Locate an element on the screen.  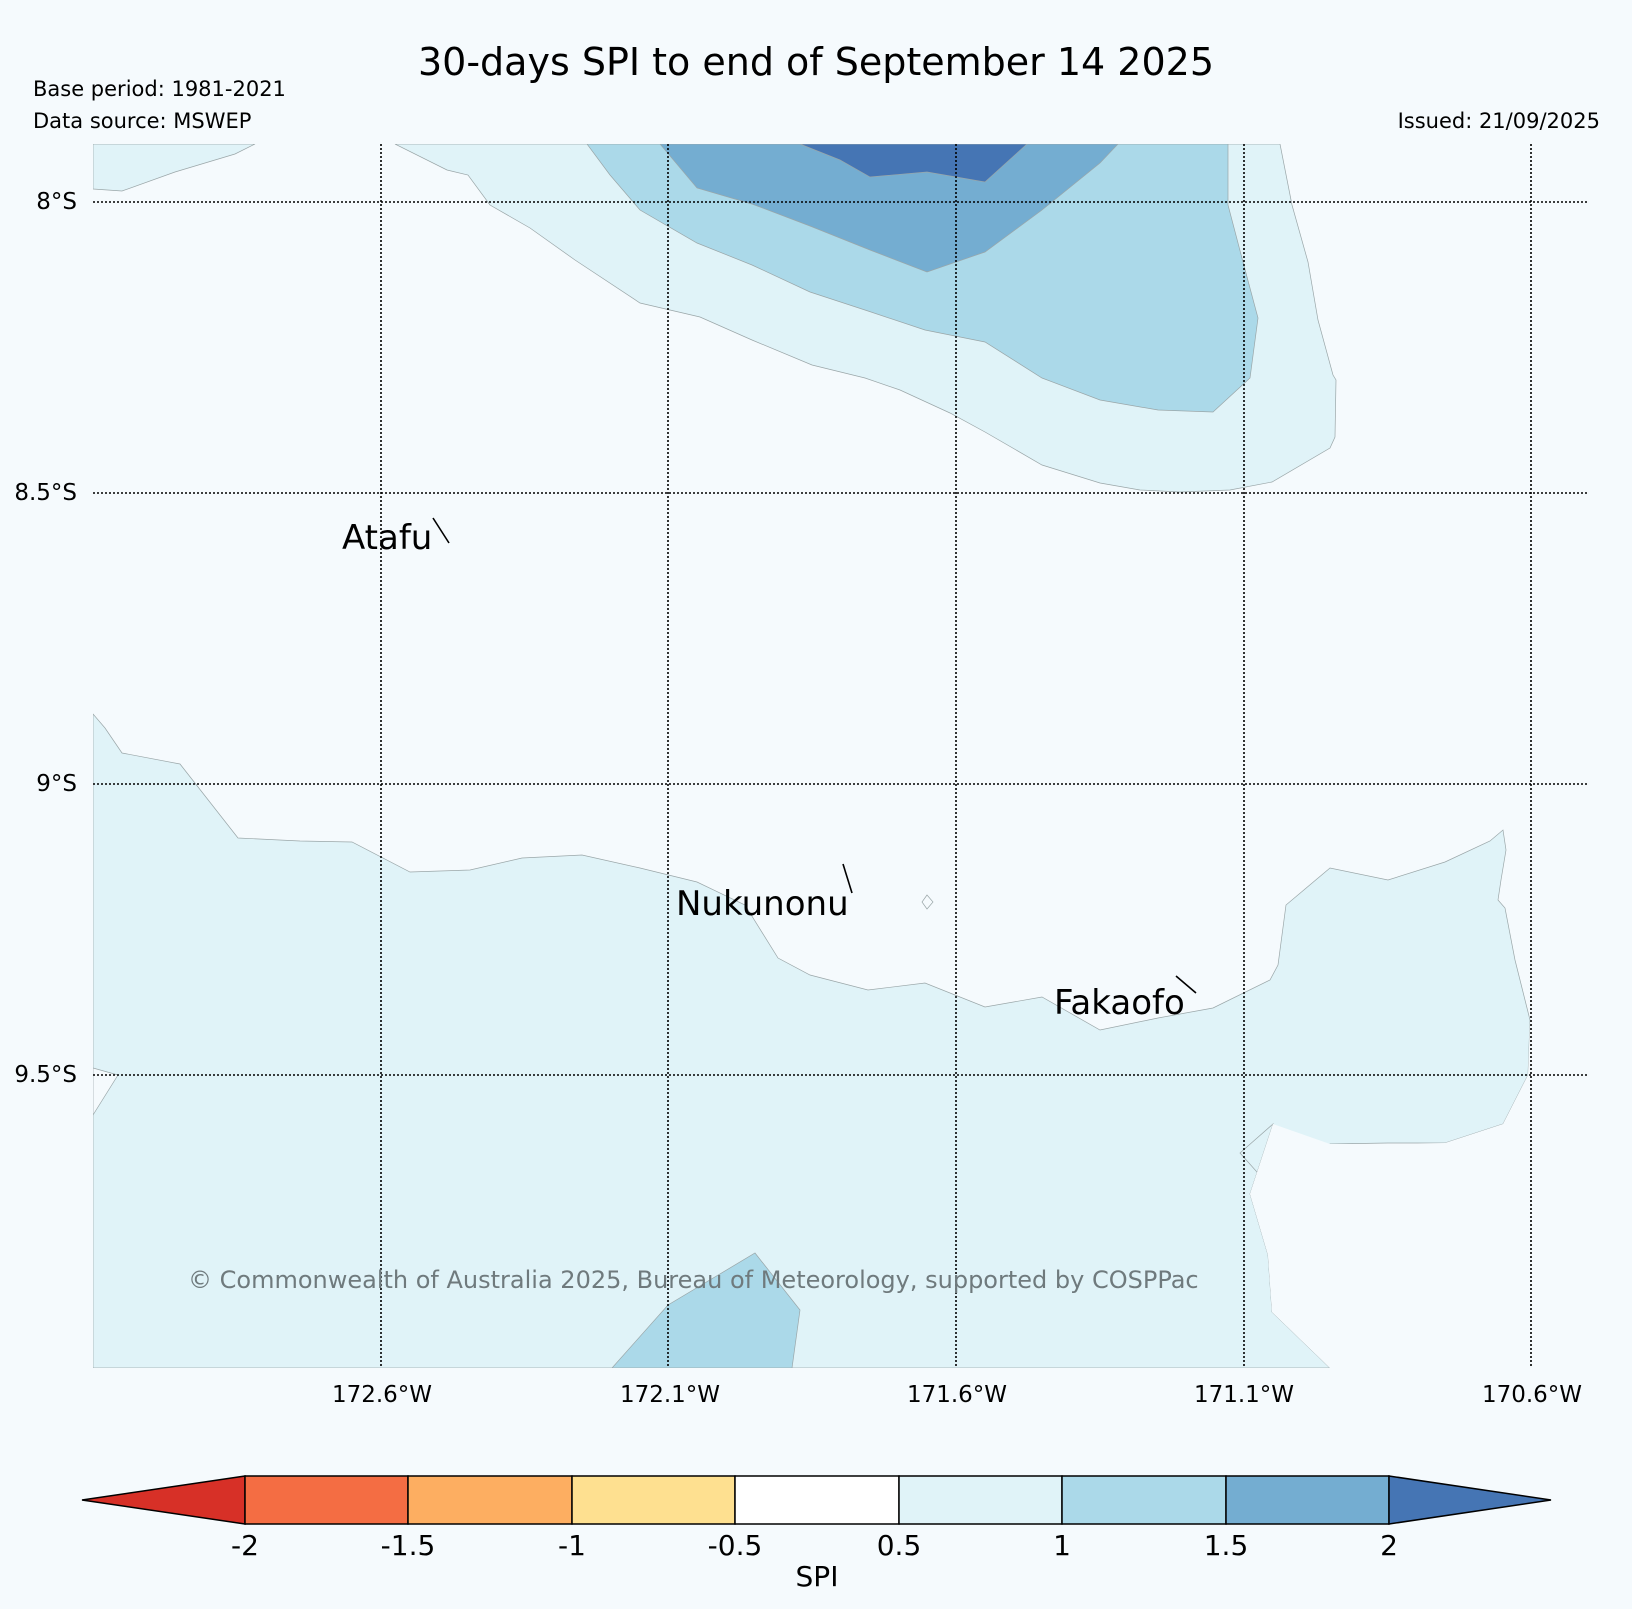
lon-label-171-6w: 171.6°W is located at coordinates (957, 1395).